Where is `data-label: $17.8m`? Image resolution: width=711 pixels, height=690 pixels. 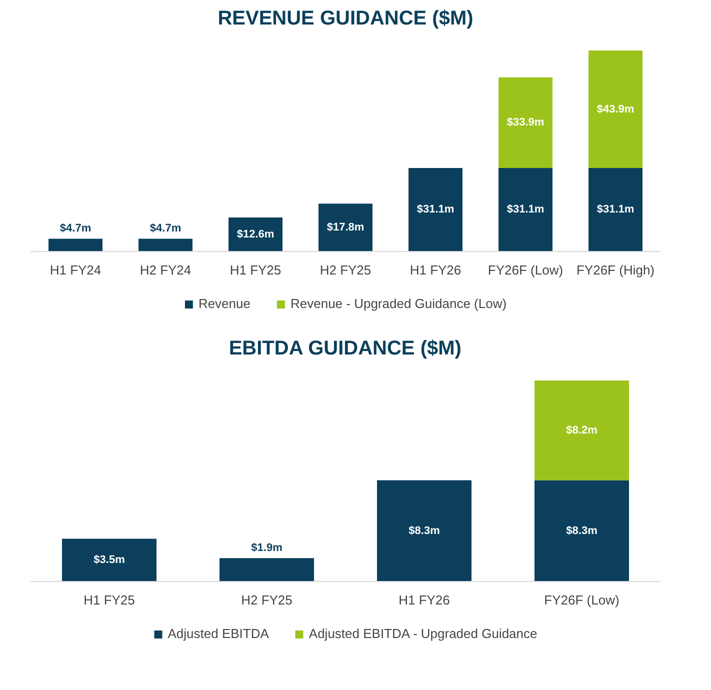 data-label: $17.8m is located at coordinates (345, 227).